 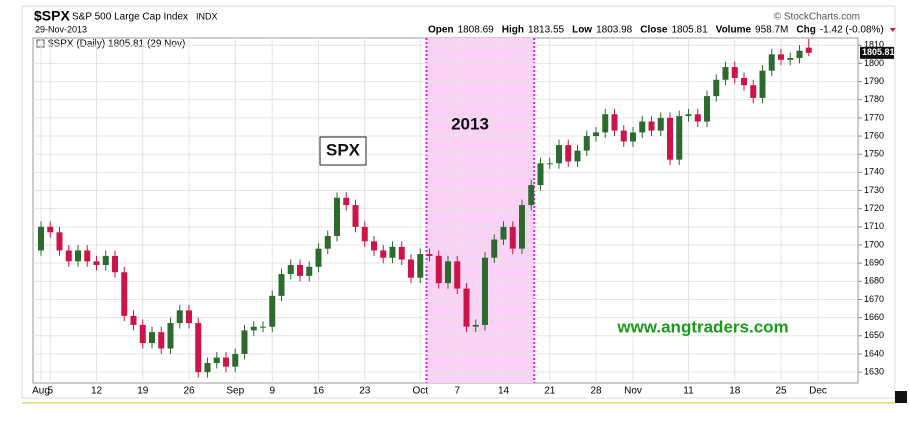 I want to click on y-tick-label: 1700, so click(x=874, y=244).